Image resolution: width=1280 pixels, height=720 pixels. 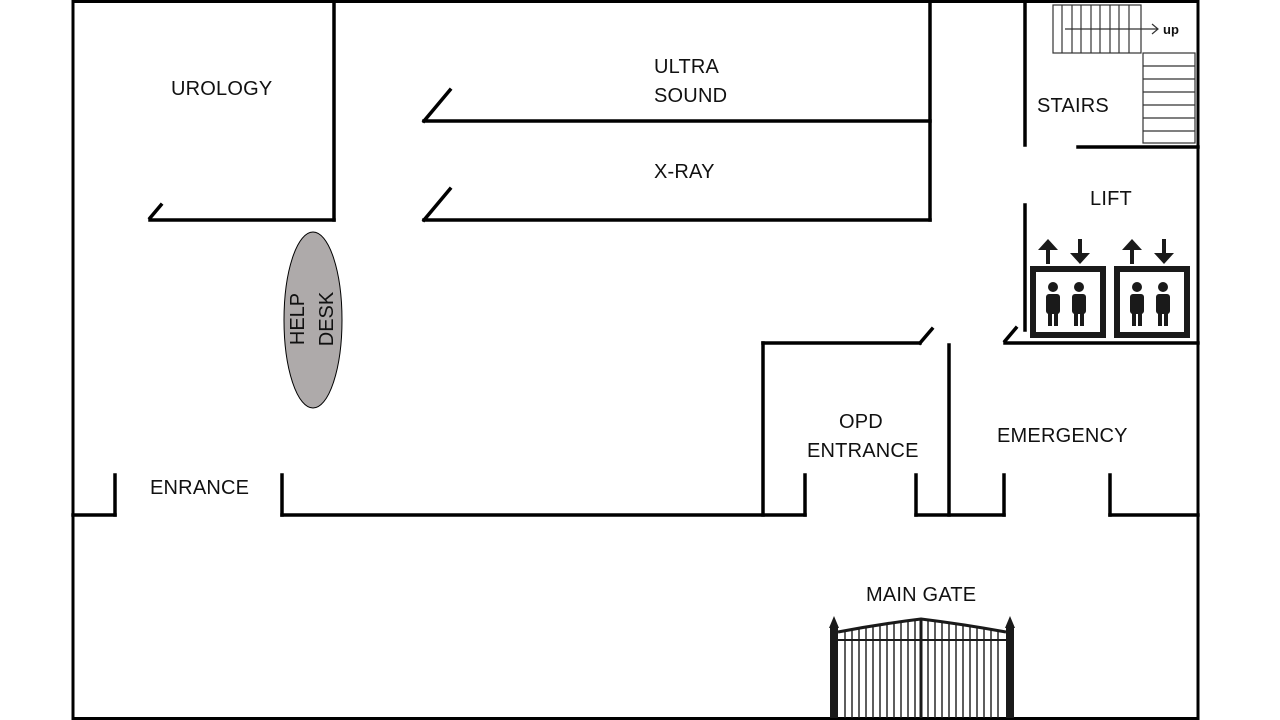 What do you see at coordinates (222, 89) in the screenshot?
I see `urology-label: UROLOGY` at bounding box center [222, 89].